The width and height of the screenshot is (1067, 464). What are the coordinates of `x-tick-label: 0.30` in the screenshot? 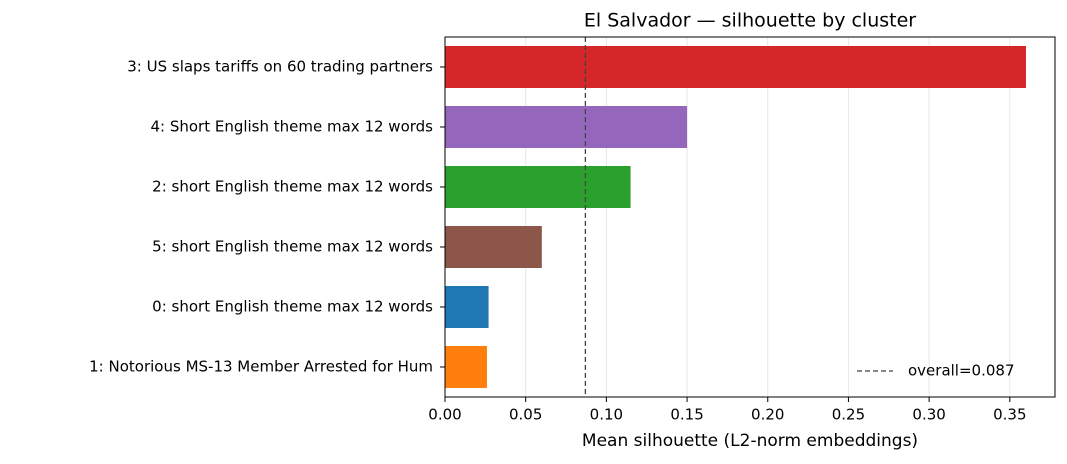 It's located at (928, 415).